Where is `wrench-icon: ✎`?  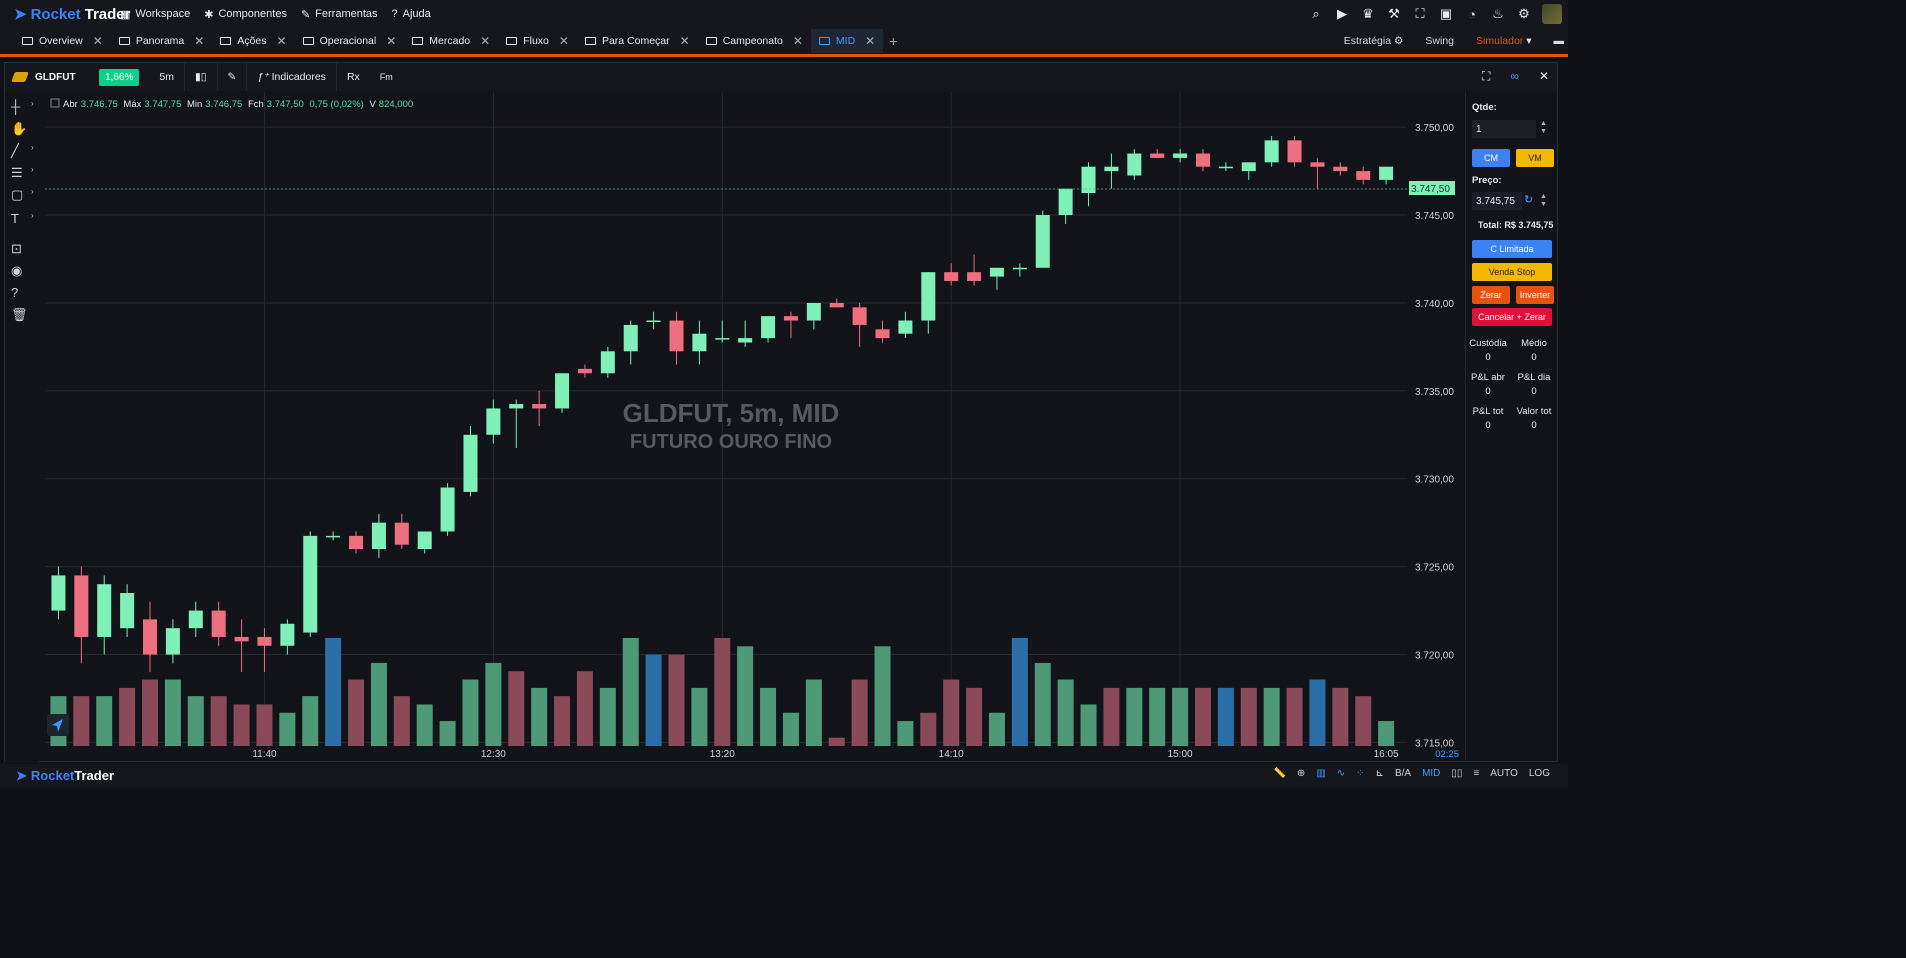 wrench-icon: ✎ is located at coordinates (305, 14).